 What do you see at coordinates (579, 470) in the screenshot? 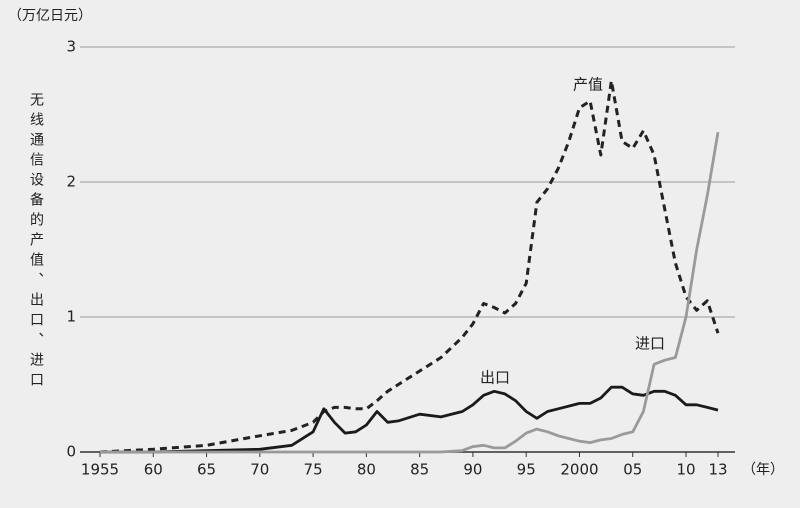
I see `x-tick-label: 2000` at bounding box center [579, 470].